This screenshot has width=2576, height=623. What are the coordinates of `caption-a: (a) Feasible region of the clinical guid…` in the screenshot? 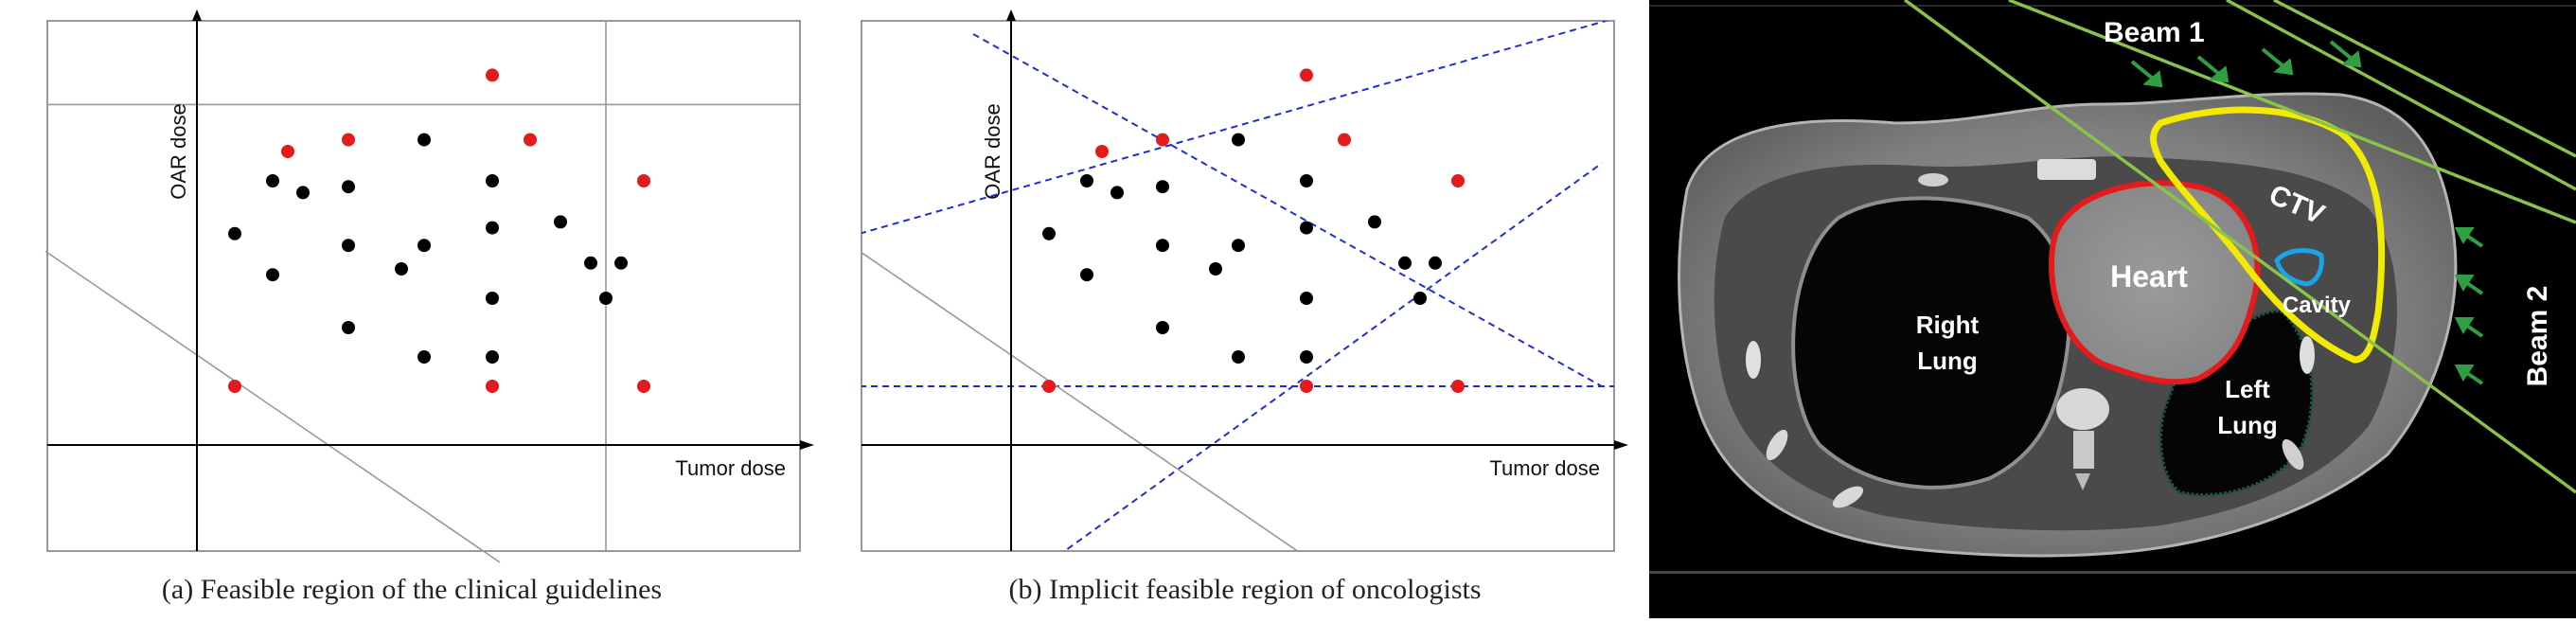 It's located at (412, 589).